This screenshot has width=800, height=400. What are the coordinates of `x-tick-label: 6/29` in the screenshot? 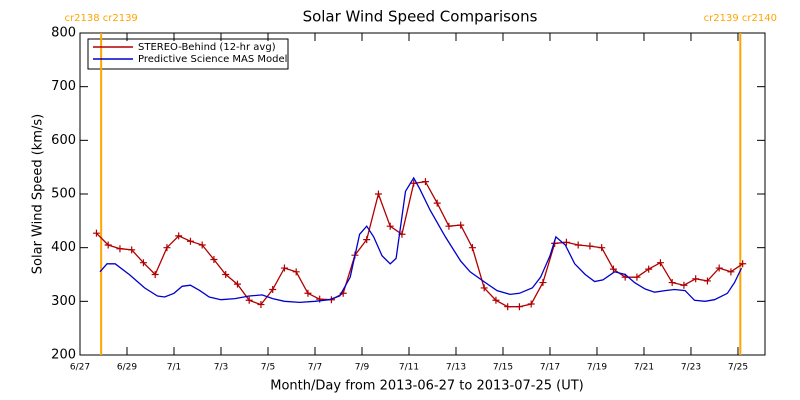 It's located at (127, 368).